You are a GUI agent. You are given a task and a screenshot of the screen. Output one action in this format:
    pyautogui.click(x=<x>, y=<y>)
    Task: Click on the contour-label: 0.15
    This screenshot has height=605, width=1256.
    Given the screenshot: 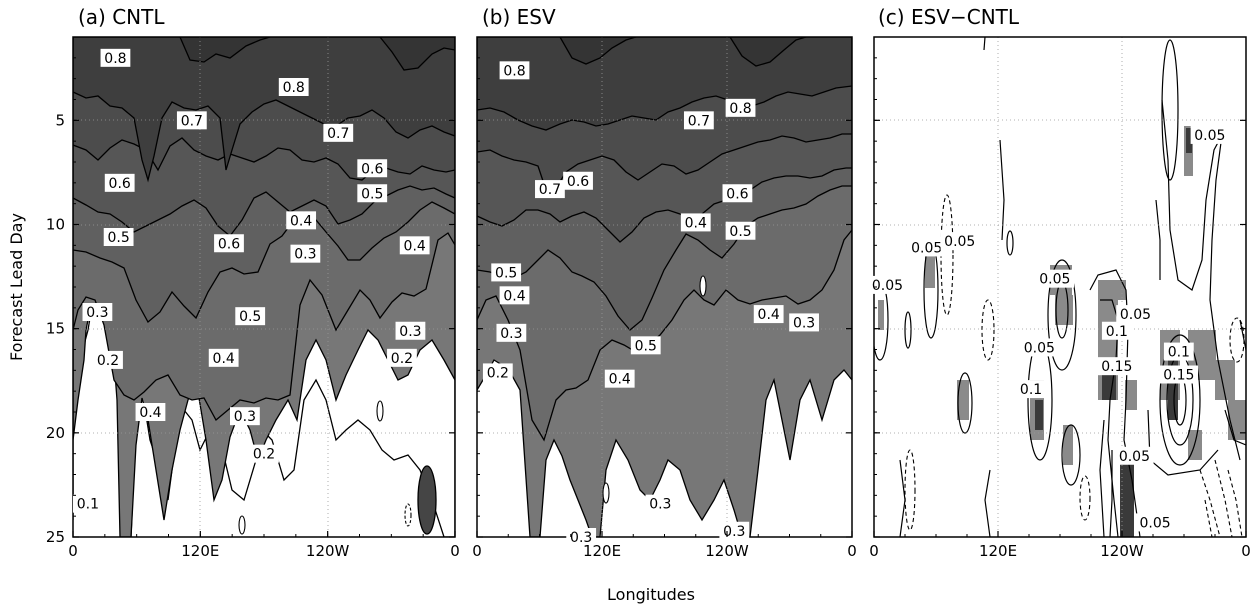 What is the action you would take?
    pyautogui.click(x=1178, y=376)
    